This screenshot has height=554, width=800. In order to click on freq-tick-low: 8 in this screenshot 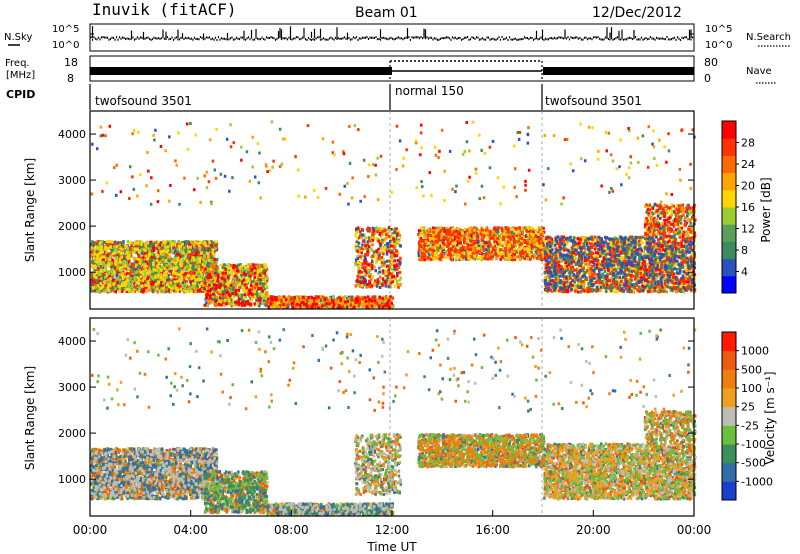, I will do `click(70, 78)`.